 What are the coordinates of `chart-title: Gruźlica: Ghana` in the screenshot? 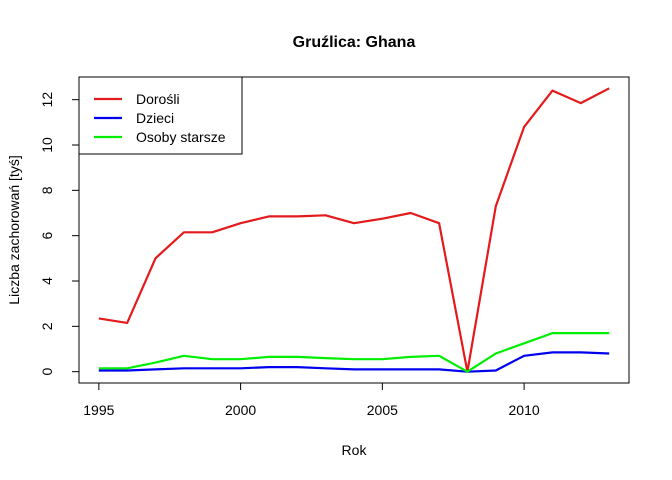 It's located at (354, 42).